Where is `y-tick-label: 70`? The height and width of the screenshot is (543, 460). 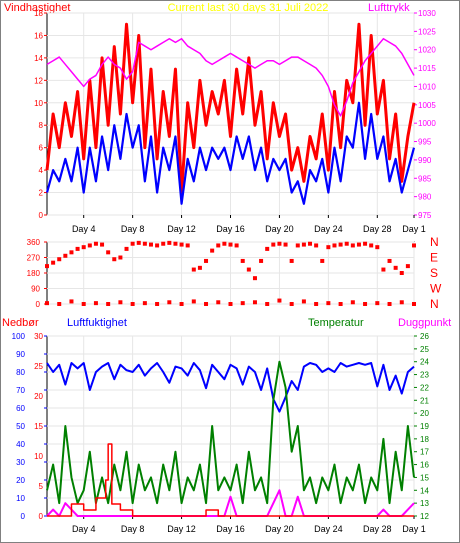
y-tick-label: 70 is located at coordinates (20, 390).